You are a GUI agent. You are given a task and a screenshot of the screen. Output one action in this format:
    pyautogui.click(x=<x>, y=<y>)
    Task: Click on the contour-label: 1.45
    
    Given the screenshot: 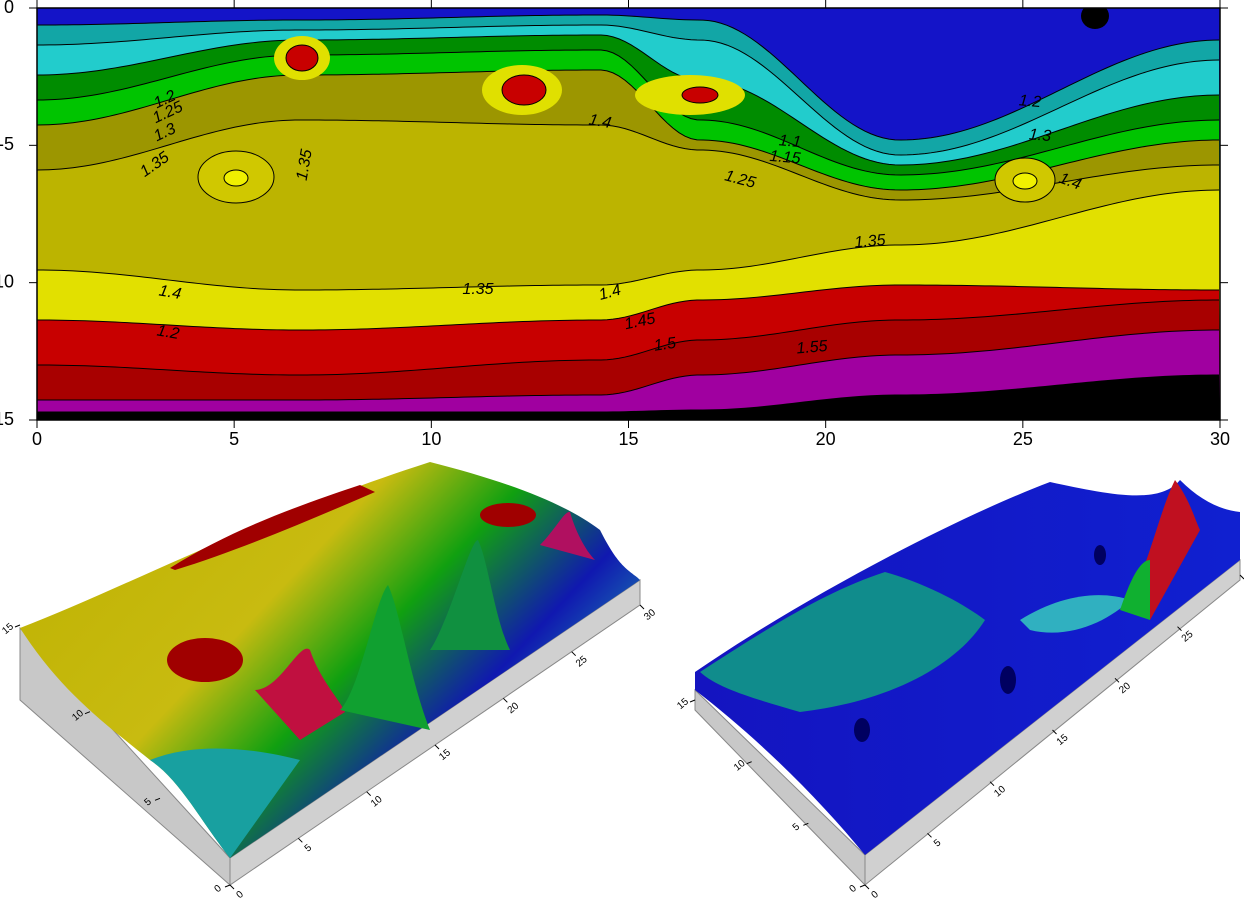 What is the action you would take?
    pyautogui.click(x=640, y=321)
    